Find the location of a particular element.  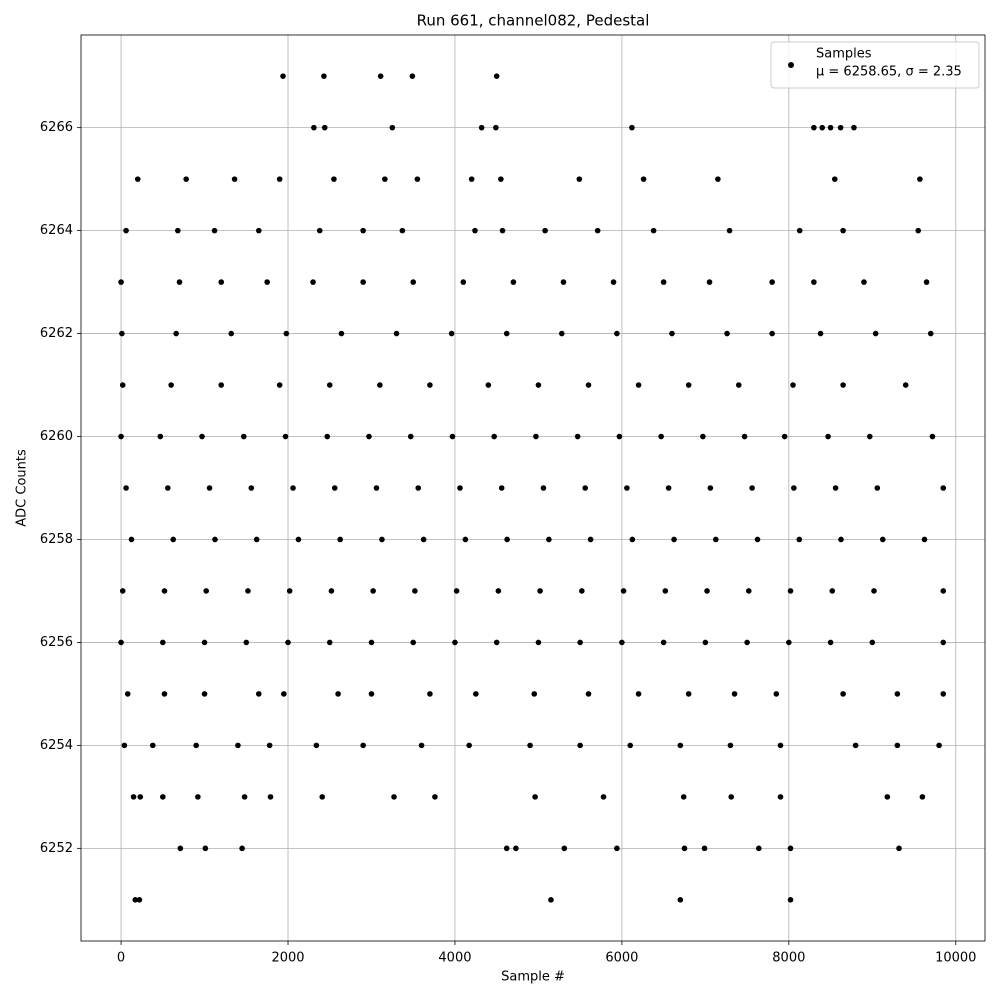

x-tick-label: 8000 is located at coordinates (788, 958).